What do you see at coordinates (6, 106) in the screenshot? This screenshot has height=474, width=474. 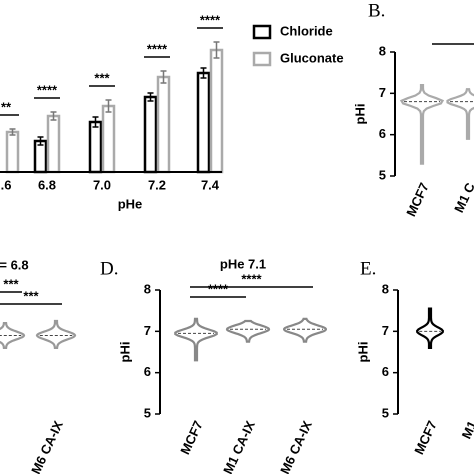 I see `significance-label: **` at bounding box center [6, 106].